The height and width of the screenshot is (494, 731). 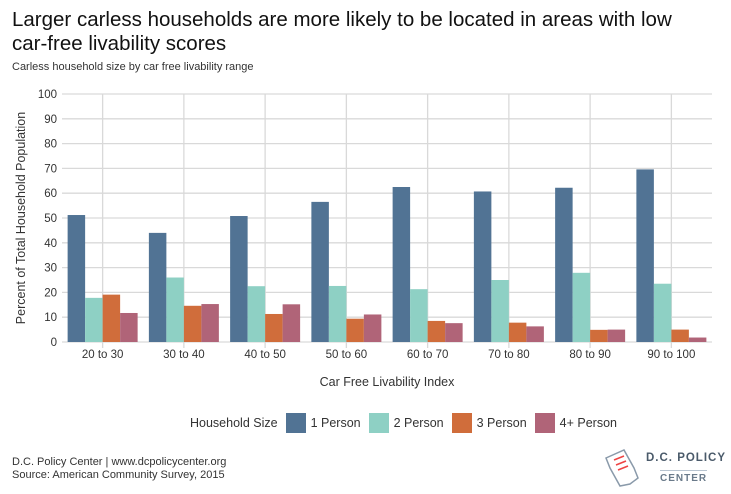 I want to click on y-axis-title: Percent of Total Household Population, so click(x=21, y=218).